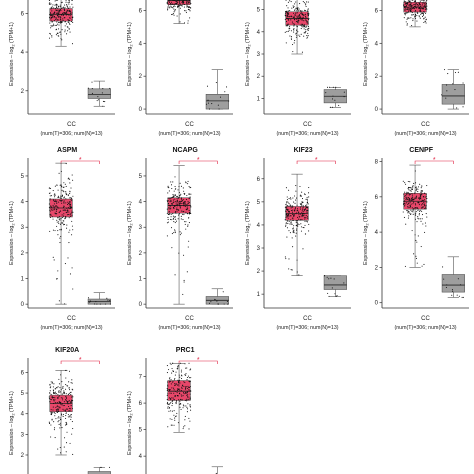  Describe the element at coordinates (141, 11) in the screenshot. I see `y-tick-label: 6` at that location.